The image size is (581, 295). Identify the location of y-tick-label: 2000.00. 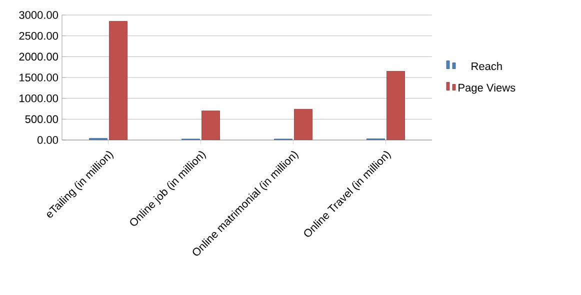
(38, 56).